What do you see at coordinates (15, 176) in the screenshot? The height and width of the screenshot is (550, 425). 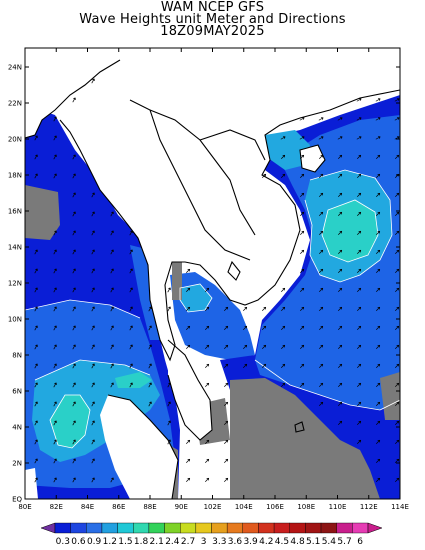 I see `lat-label: 18N` at bounding box center [15, 176].